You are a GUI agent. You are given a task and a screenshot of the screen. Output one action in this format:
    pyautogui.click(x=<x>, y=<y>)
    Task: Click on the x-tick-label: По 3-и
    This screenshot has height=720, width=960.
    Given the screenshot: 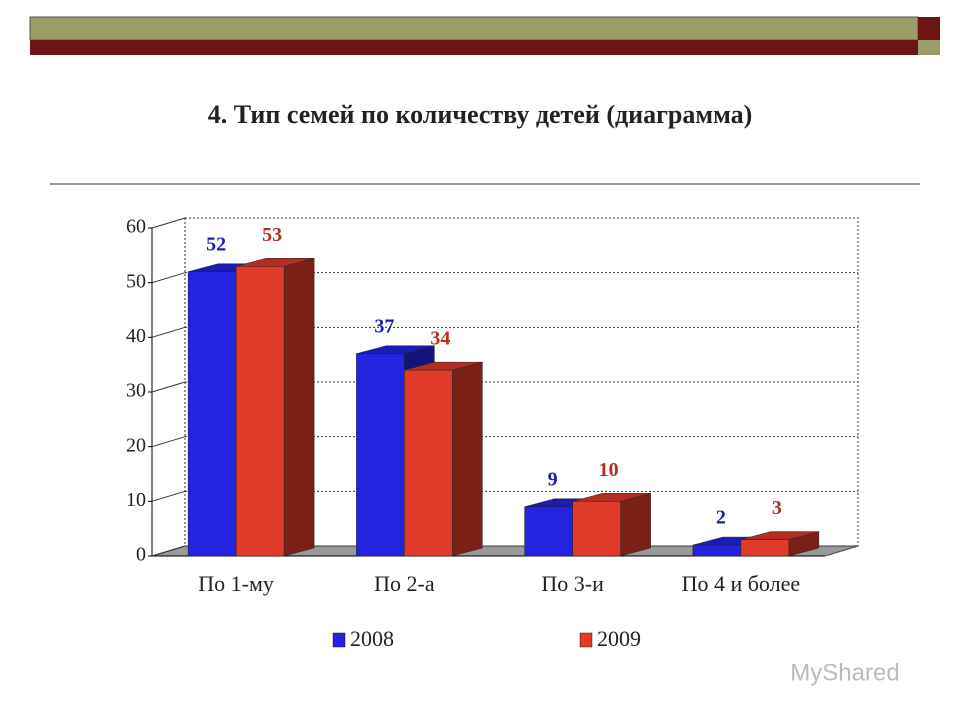 What is the action you would take?
    pyautogui.click(x=572, y=583)
    